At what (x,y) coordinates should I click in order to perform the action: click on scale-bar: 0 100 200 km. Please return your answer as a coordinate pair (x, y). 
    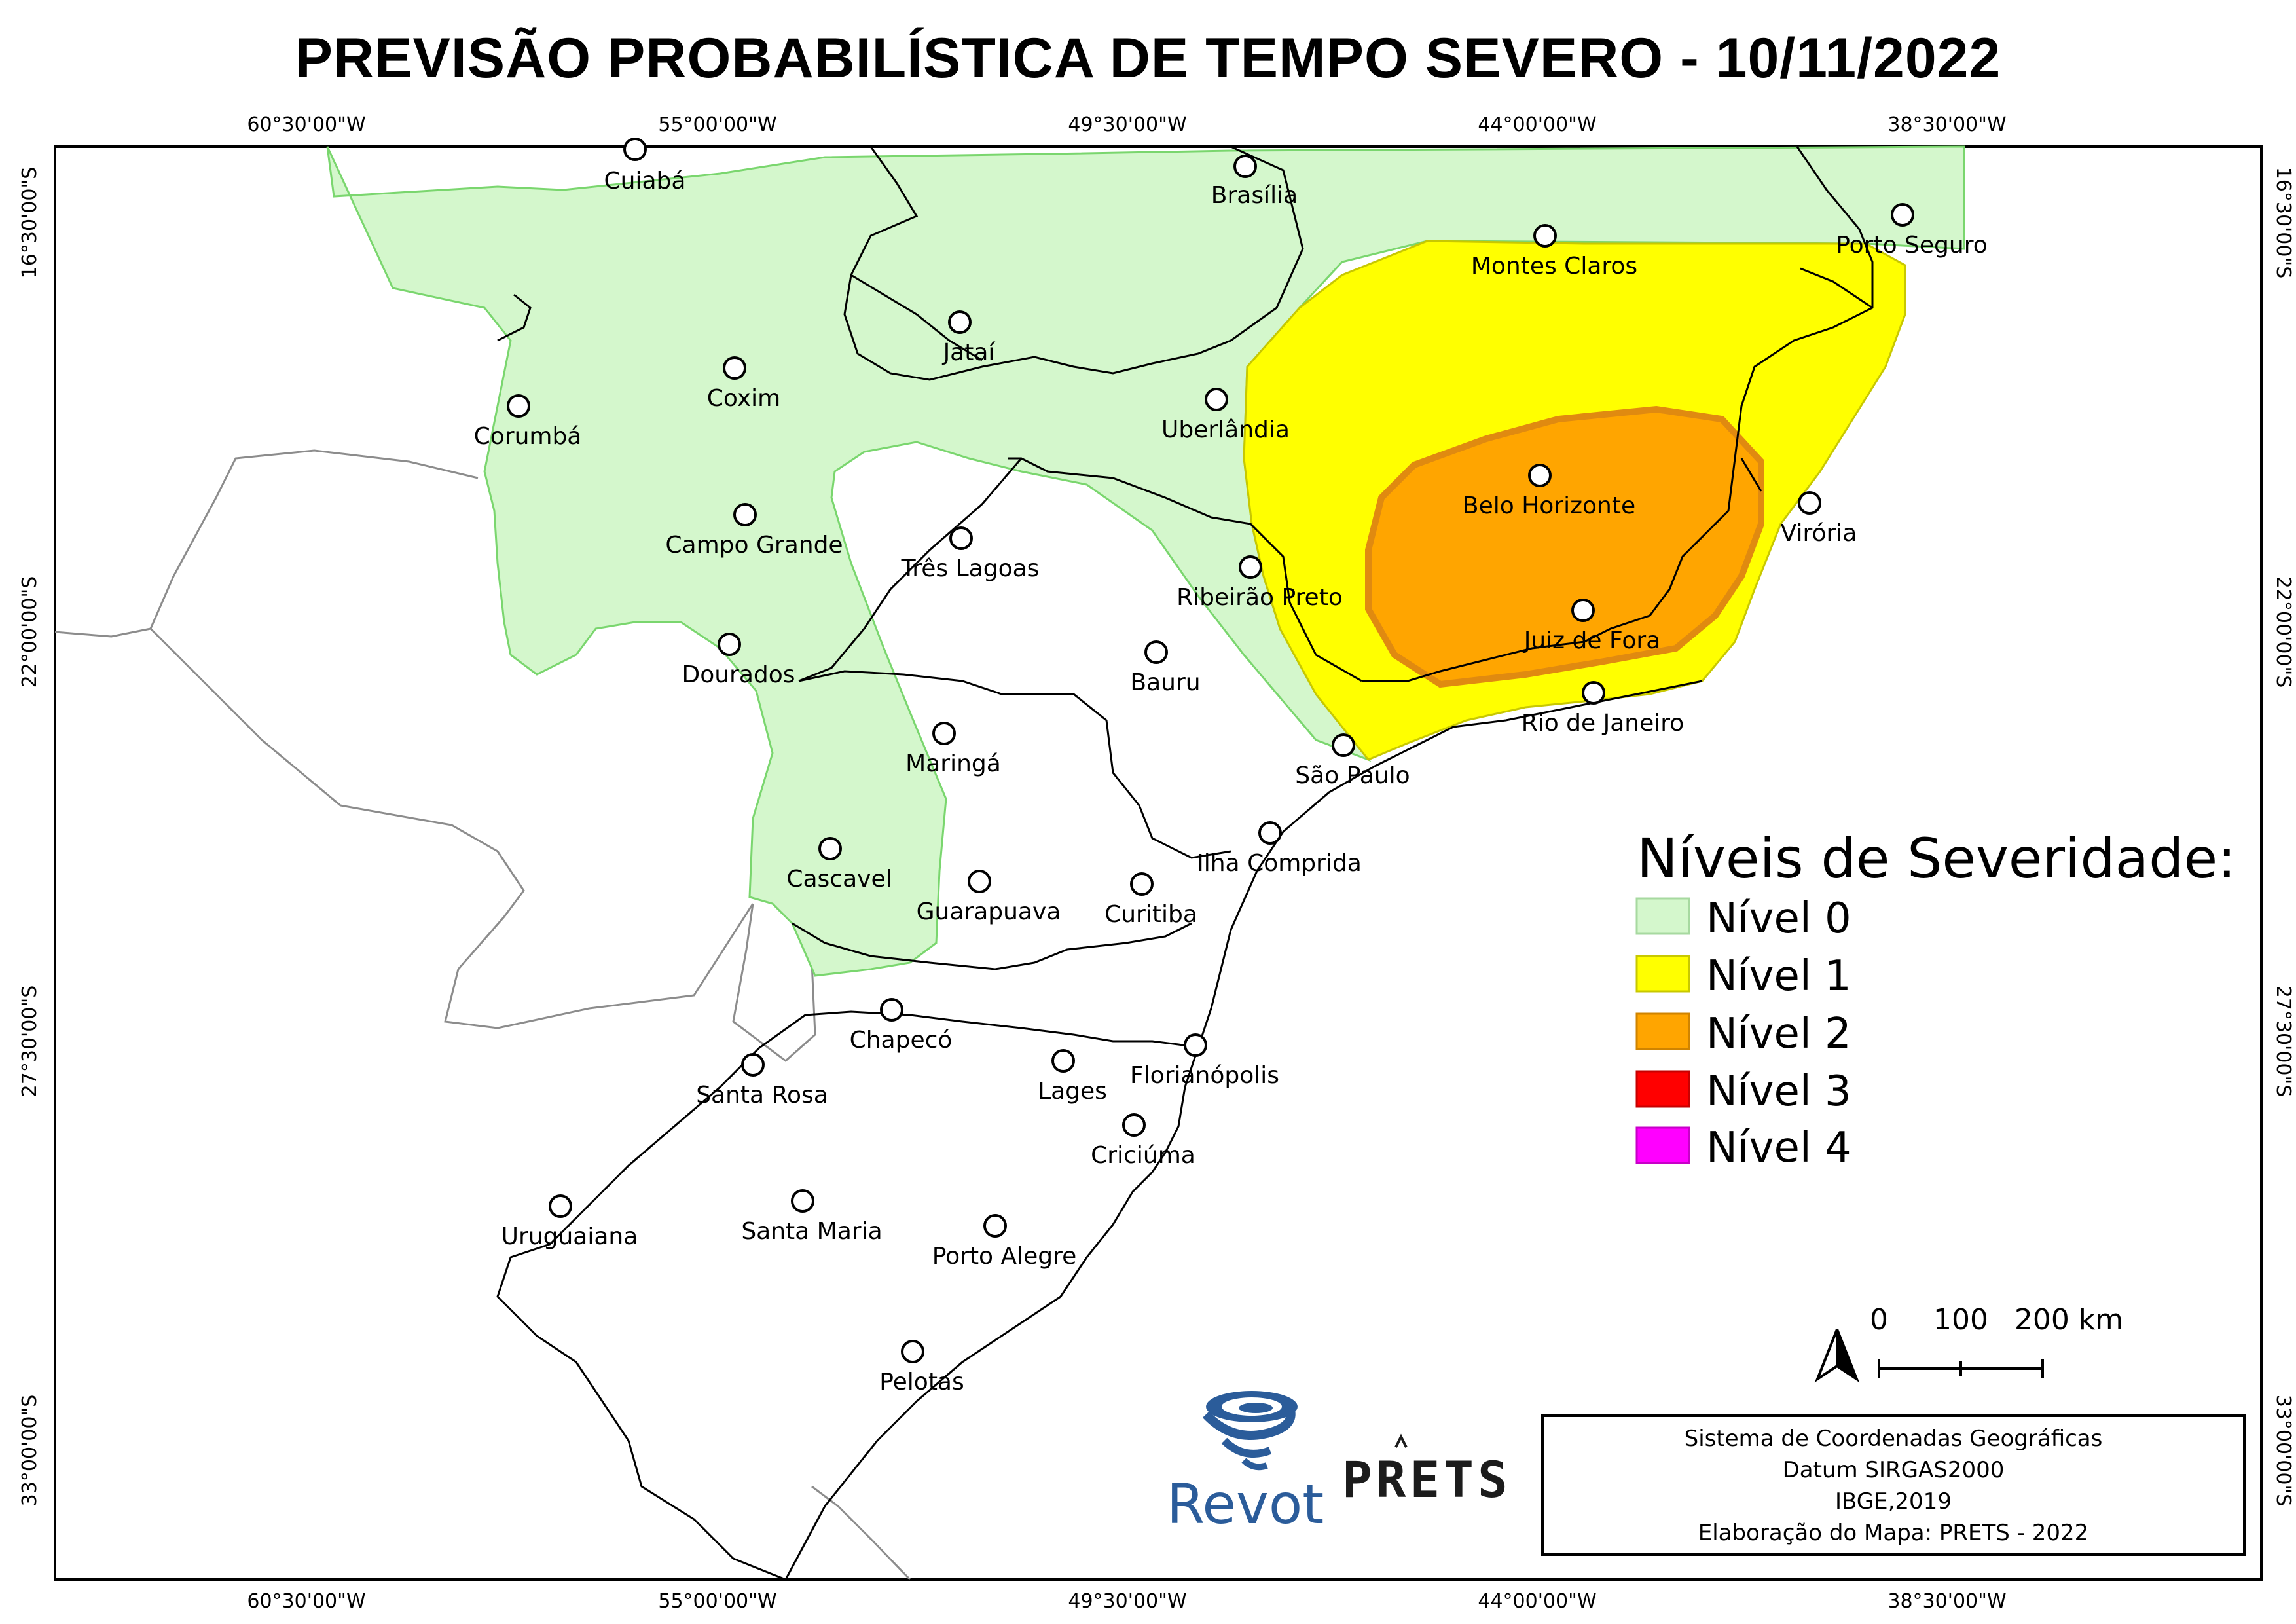
    Looking at the image, I should click on (1996, 1340).